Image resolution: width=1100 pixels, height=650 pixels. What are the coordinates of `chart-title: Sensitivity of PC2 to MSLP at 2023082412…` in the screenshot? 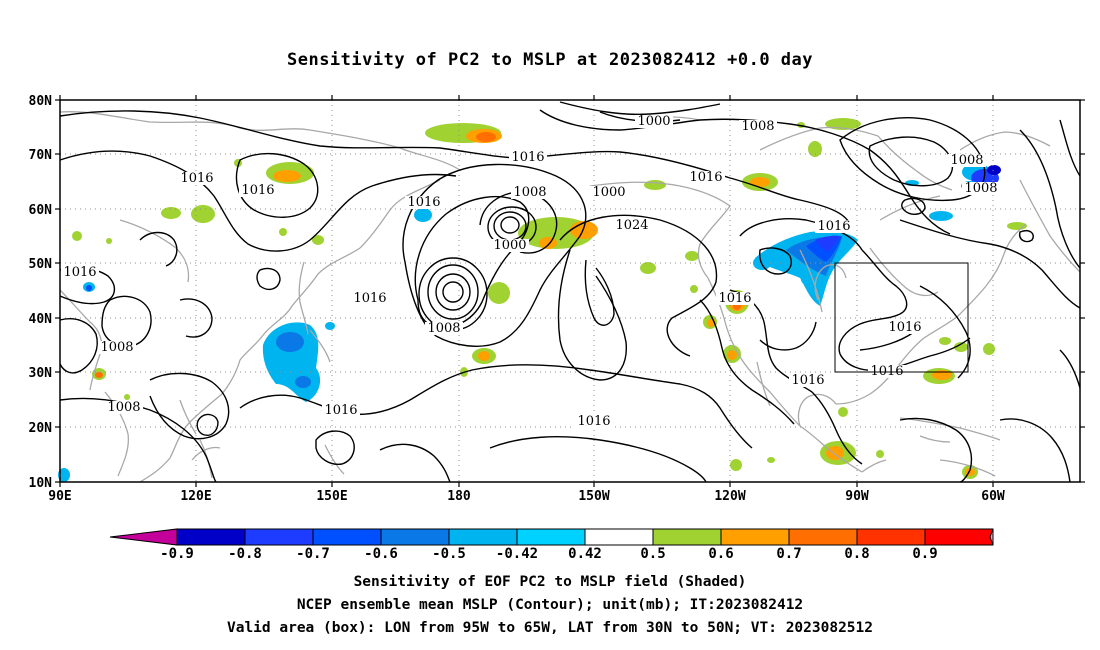 It's located at (549, 60).